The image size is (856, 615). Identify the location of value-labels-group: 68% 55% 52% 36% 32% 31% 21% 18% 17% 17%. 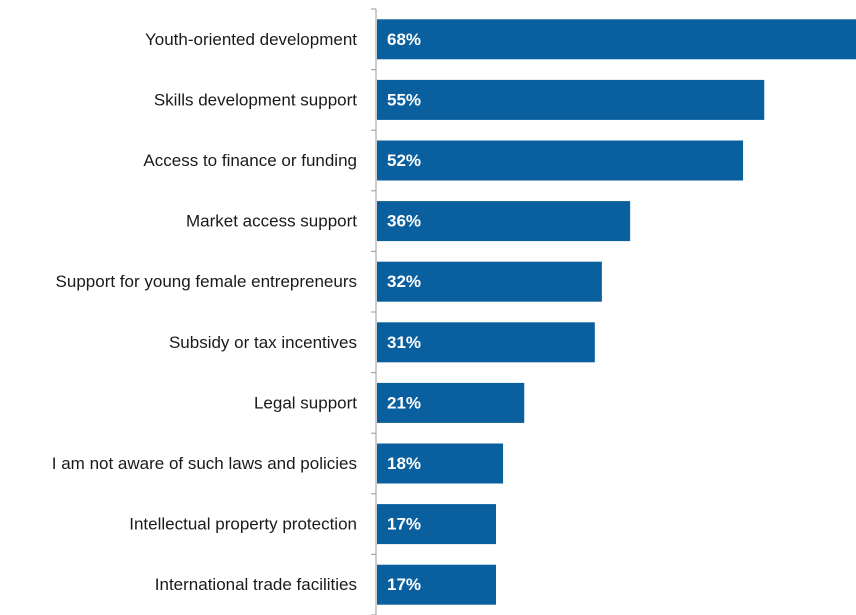
(404, 312).